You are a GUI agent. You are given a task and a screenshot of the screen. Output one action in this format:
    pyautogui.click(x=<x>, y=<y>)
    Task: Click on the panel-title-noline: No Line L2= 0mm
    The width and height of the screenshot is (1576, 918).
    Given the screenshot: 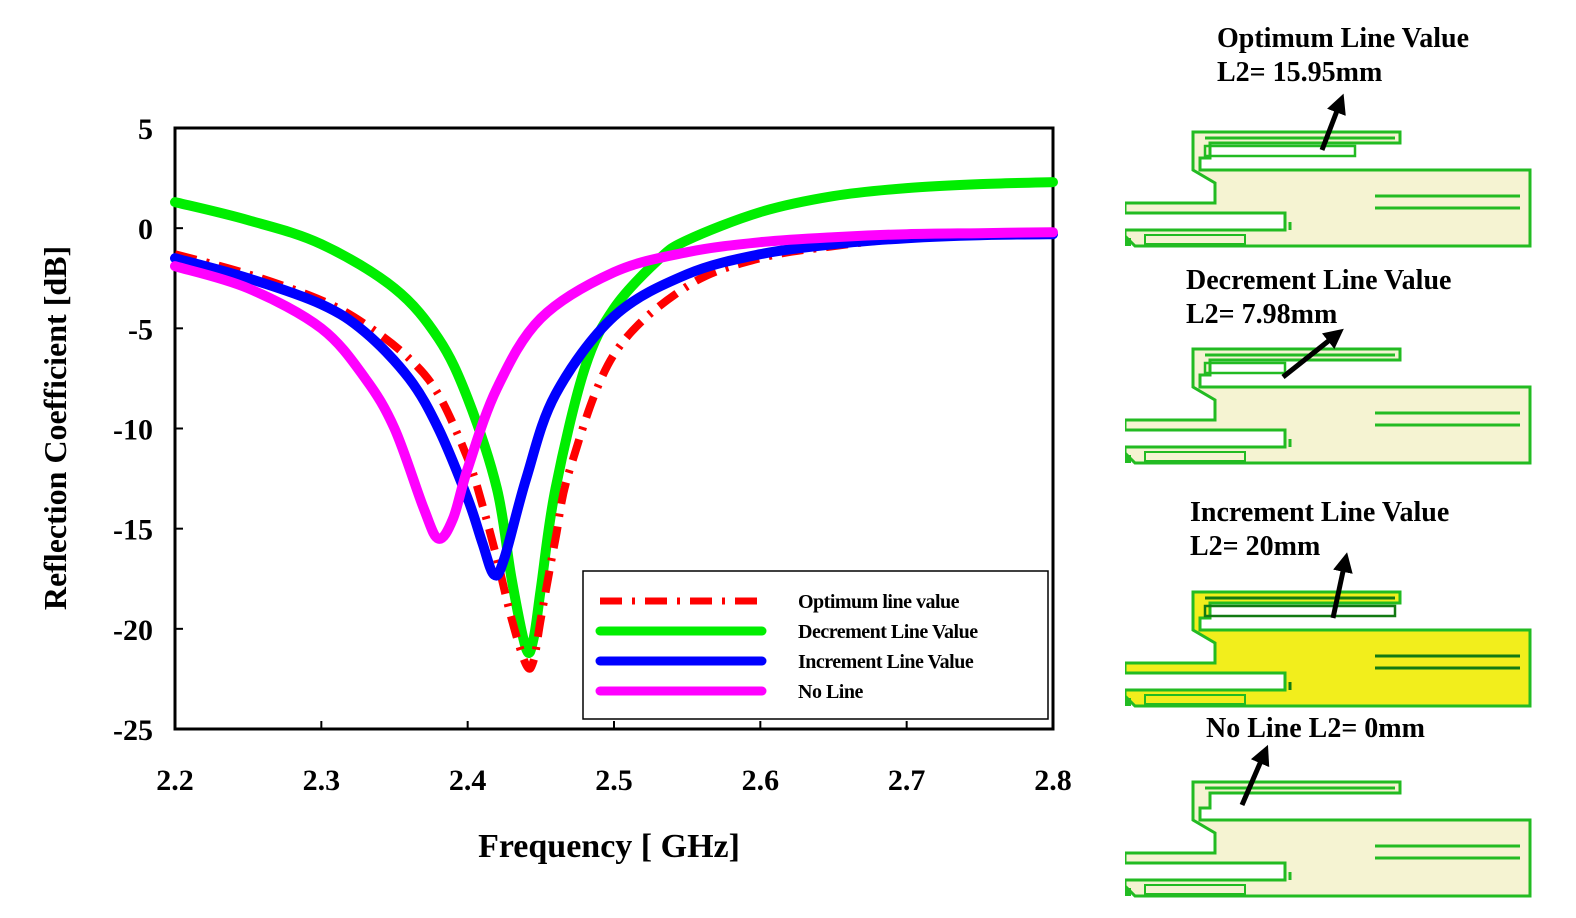 What is the action you would take?
    pyautogui.click(x=1315, y=729)
    